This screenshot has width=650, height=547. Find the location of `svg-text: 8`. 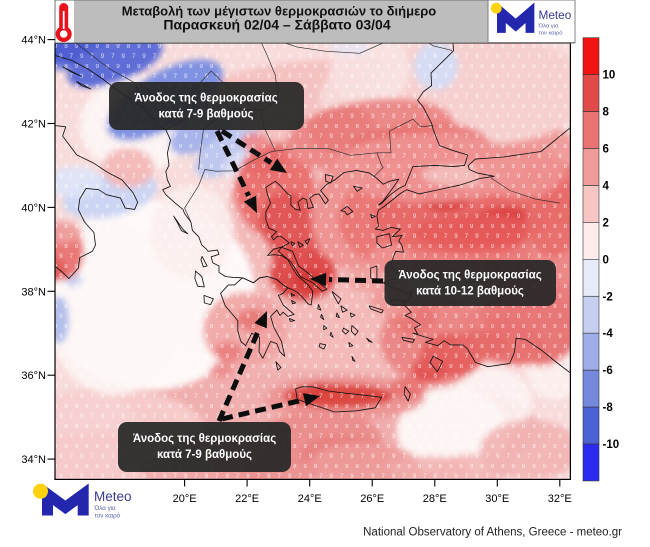

svg-text: 8 is located at coordinates (606, 113).